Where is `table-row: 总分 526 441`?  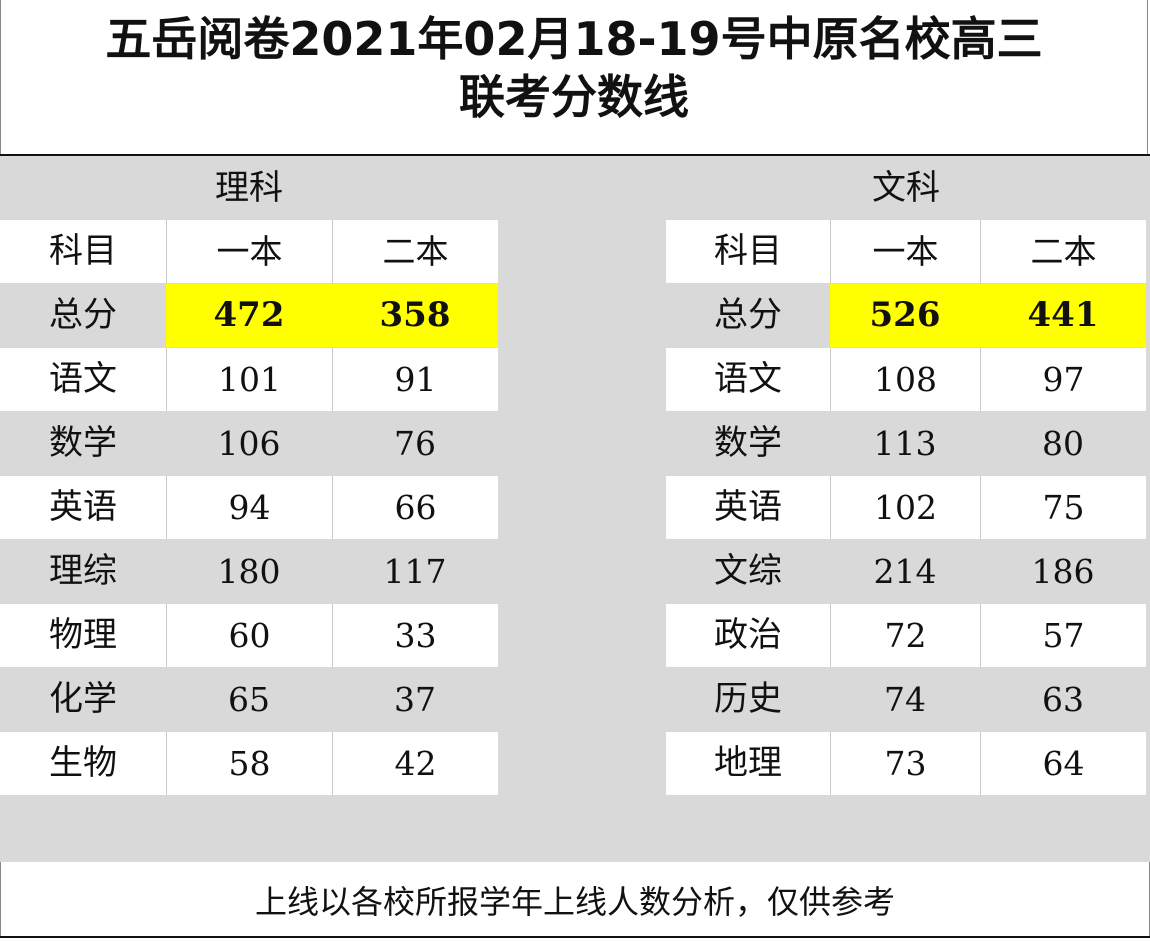
table-row: 总分 526 441 is located at coordinates (906, 315).